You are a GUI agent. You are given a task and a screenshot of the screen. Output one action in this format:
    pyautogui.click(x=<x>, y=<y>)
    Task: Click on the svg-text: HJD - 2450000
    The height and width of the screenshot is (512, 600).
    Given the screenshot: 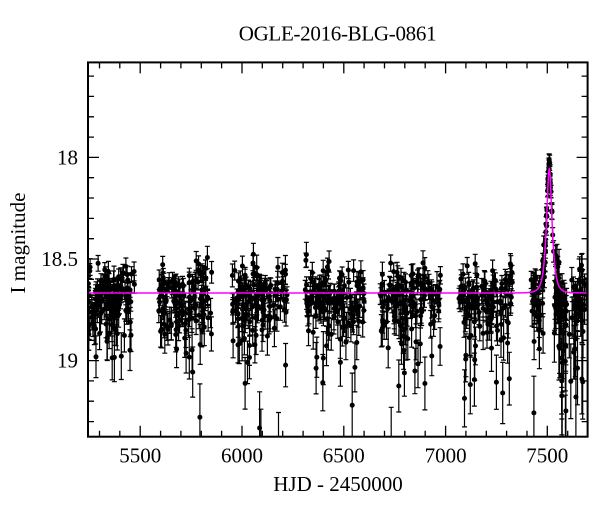 What is the action you would take?
    pyautogui.click(x=338, y=484)
    